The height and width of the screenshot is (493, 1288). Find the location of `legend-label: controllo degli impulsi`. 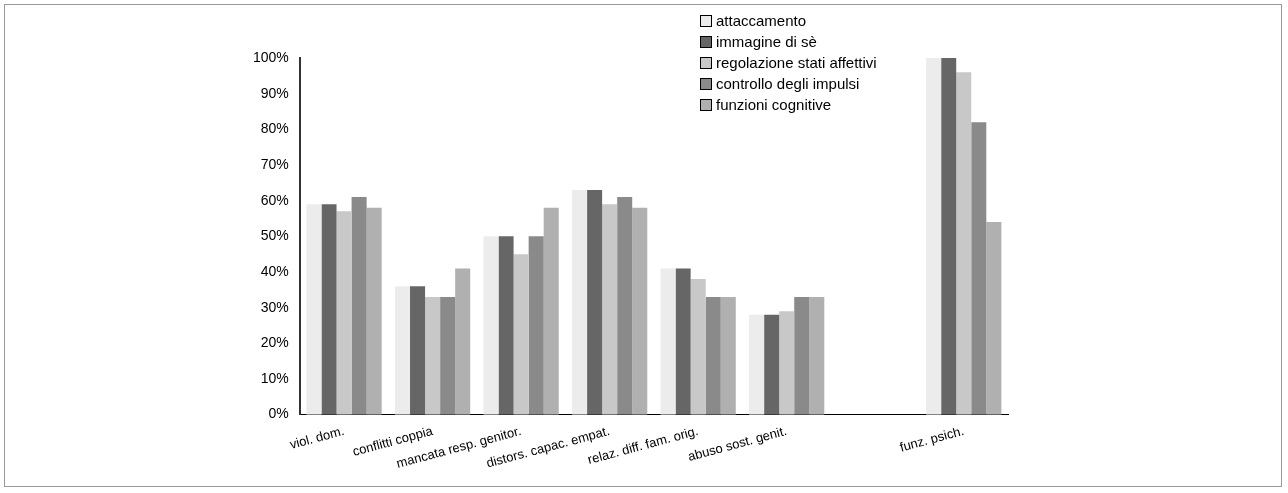

legend-label: controllo degli impulsi is located at coordinates (788, 84).